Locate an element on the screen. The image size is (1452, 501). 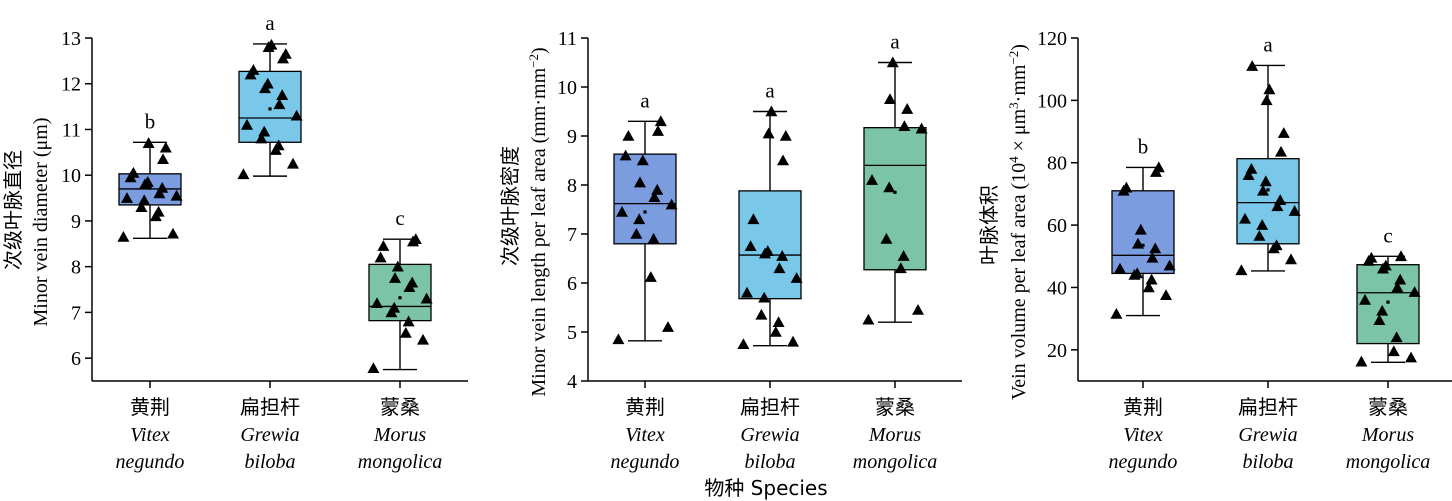
x-category-label-genus: Vitex is located at coordinates (645, 435).